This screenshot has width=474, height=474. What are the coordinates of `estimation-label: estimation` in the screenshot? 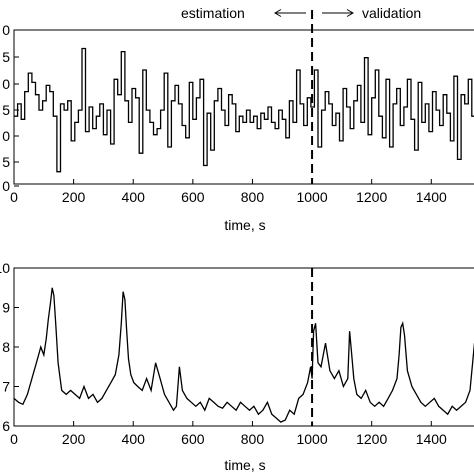 It's located at (213, 13).